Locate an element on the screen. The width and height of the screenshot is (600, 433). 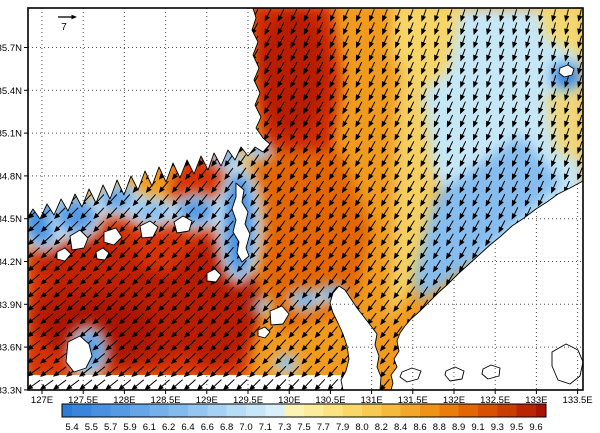
x-tick-label: 133.5E is located at coordinates (578, 400).